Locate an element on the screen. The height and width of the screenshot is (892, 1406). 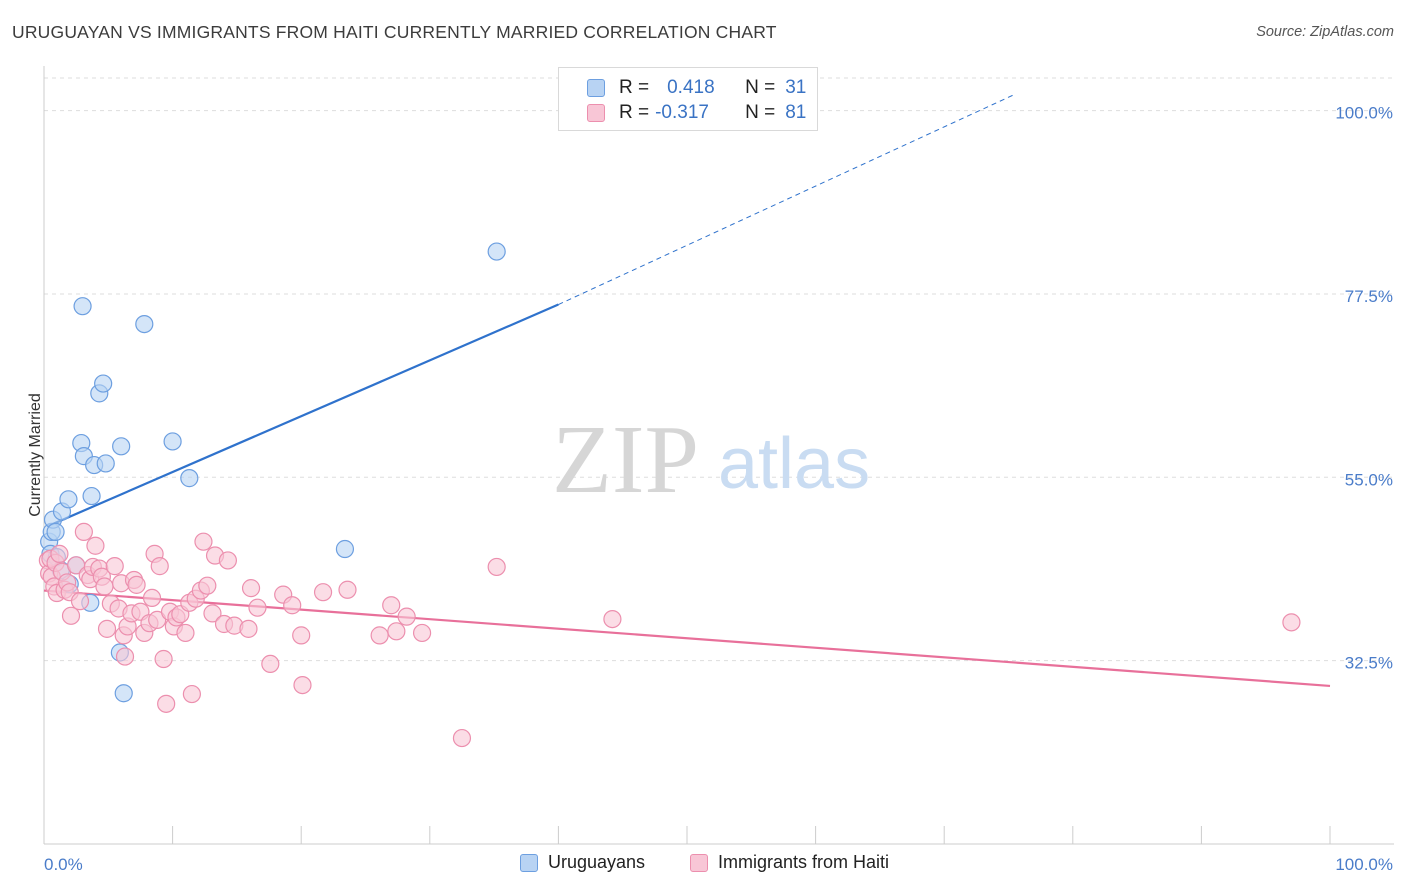
y-tick-label: 77.5% is located at coordinates (1369, 296).